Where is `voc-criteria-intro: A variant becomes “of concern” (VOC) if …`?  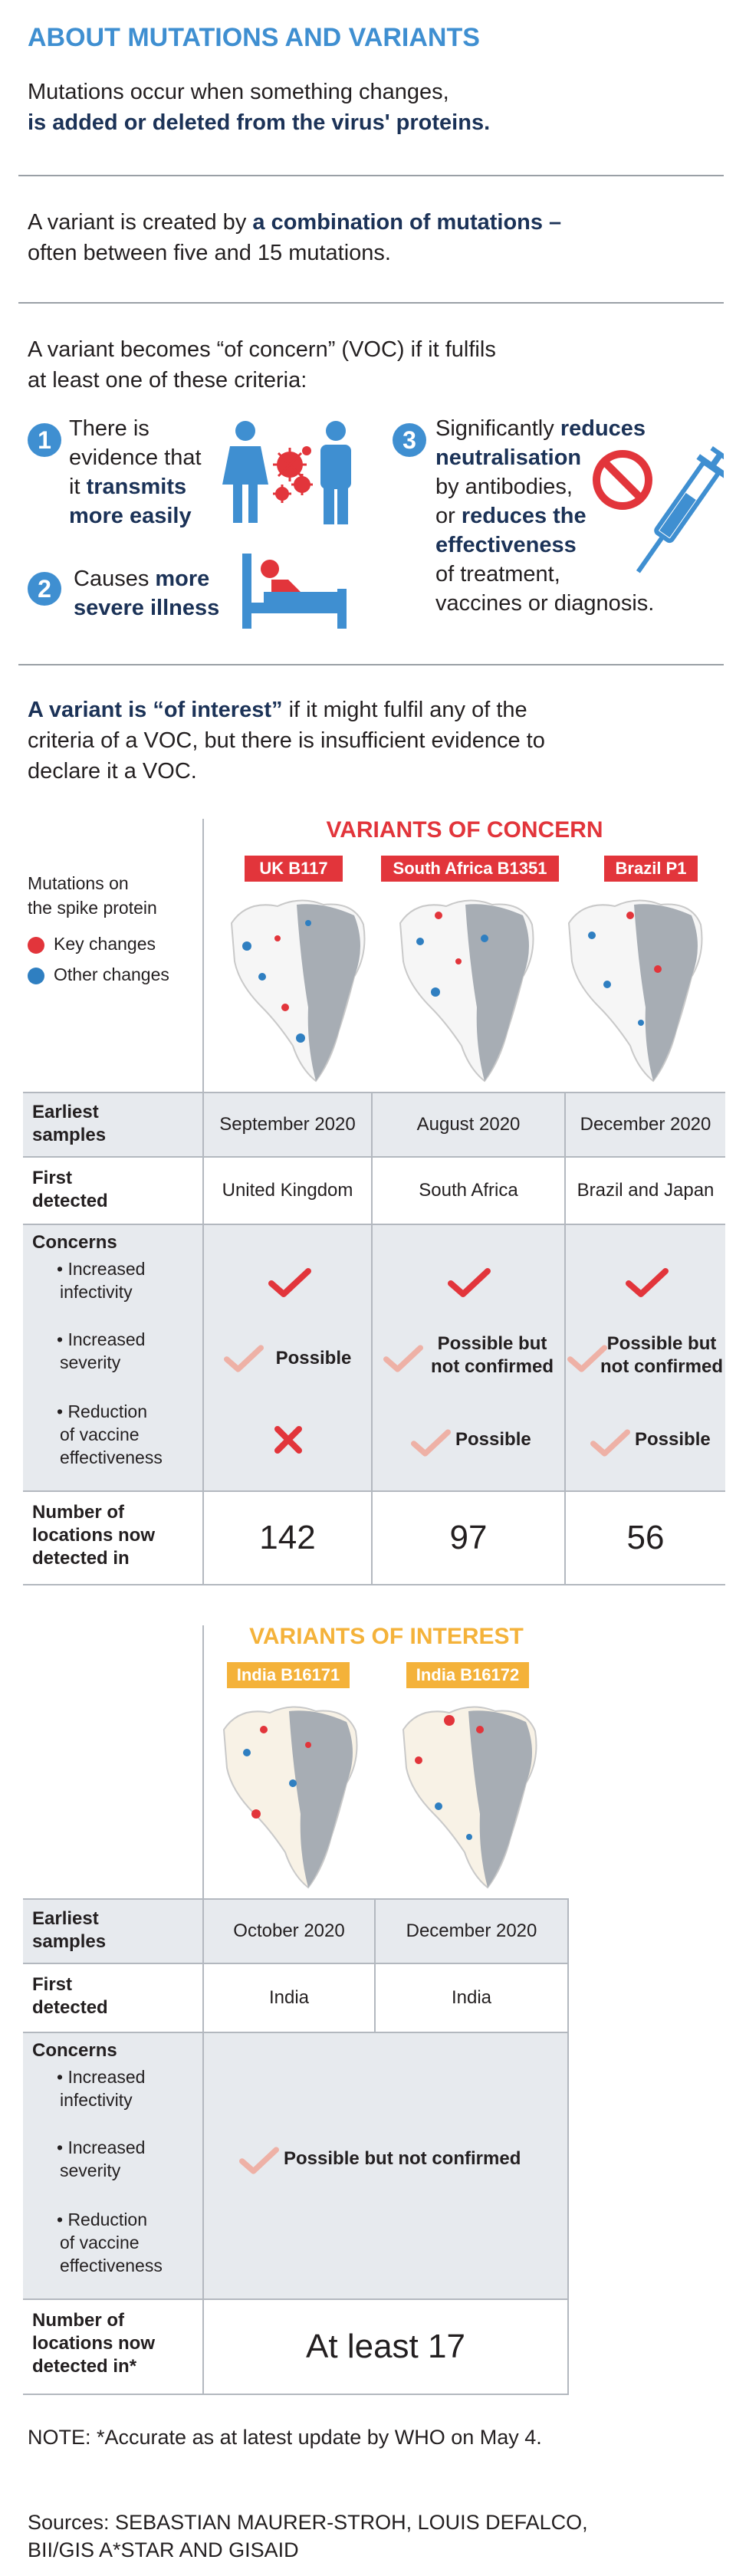
voc-criteria-intro: A variant becomes “of concern” (VOC) if … is located at coordinates (262, 365).